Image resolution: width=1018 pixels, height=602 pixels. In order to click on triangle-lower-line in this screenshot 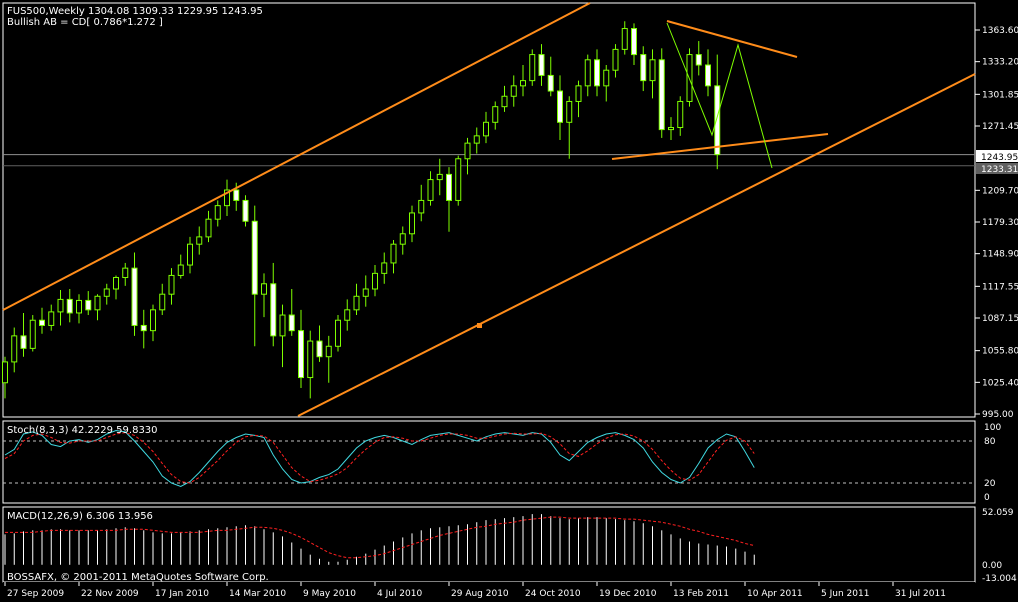, I will do `click(720, 146)`.